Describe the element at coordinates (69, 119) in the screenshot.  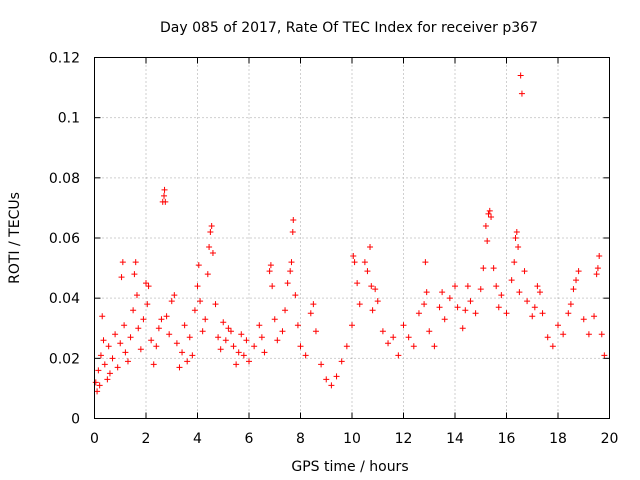
I see `y-tick-label: 0.1` at that location.